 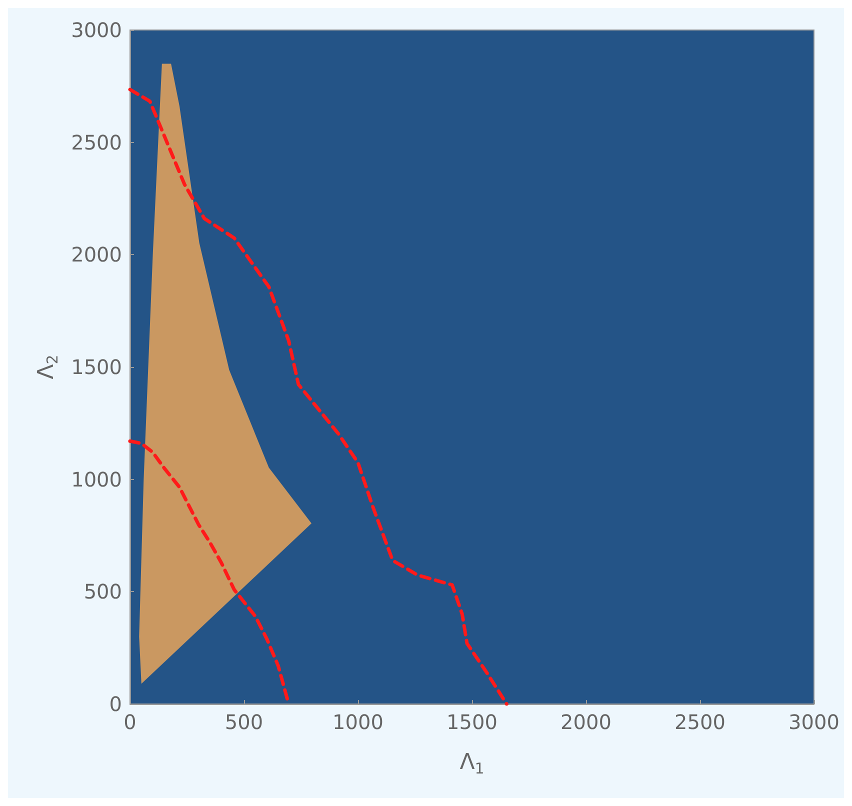 I want to click on y-tick-label: 1000, so click(x=96, y=479).